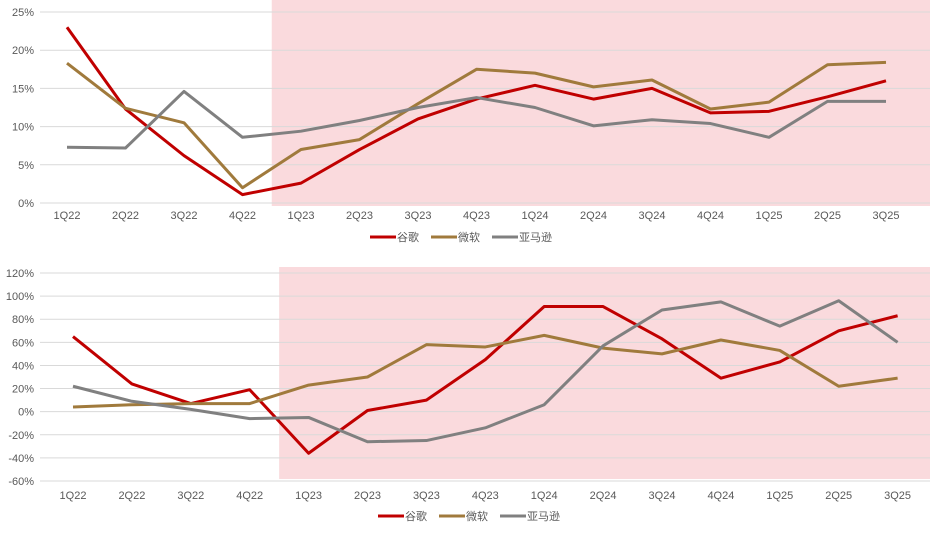 The height and width of the screenshot is (537, 942). What do you see at coordinates (21, 482) in the screenshot?
I see `y-tick-label: -60%` at bounding box center [21, 482].